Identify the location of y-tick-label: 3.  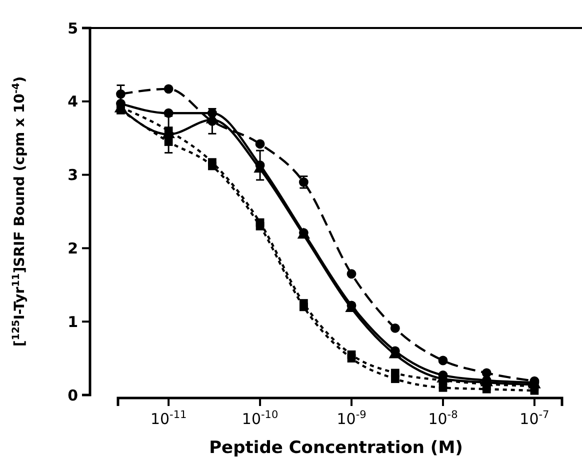
(73, 175).